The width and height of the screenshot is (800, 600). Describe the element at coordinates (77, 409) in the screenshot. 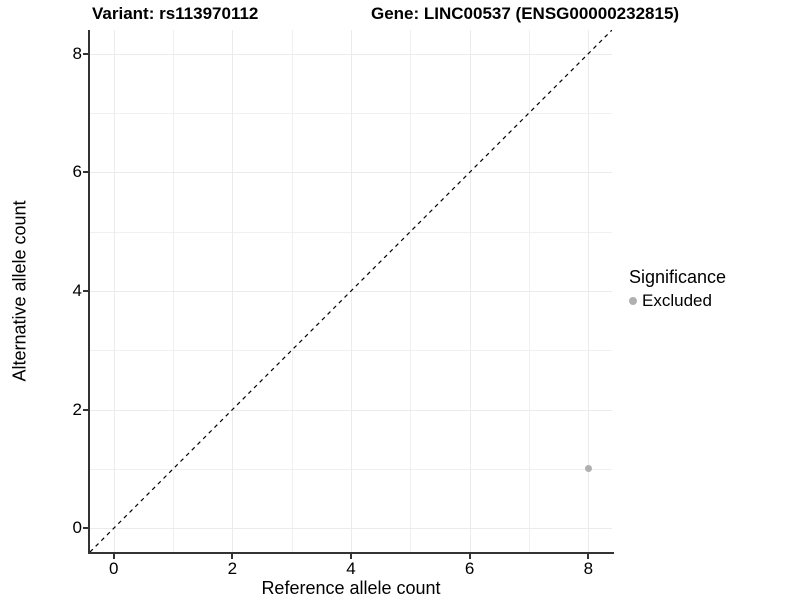

I see `y-tick-label-2: 2` at that location.